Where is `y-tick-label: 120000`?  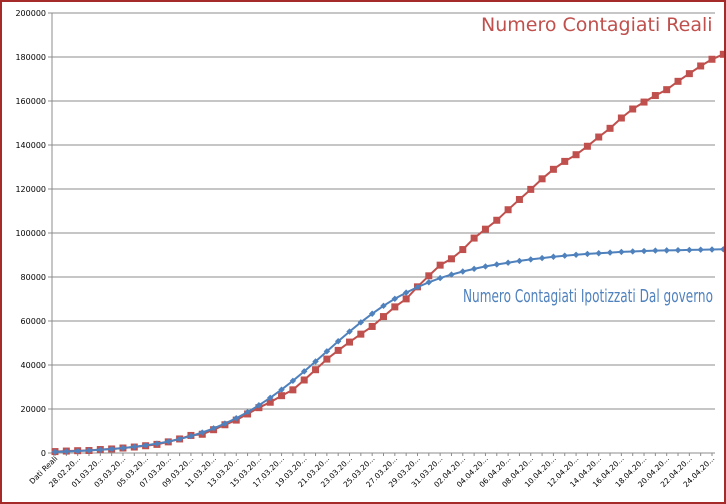
y-tick-label: 120000 is located at coordinates (30, 189).